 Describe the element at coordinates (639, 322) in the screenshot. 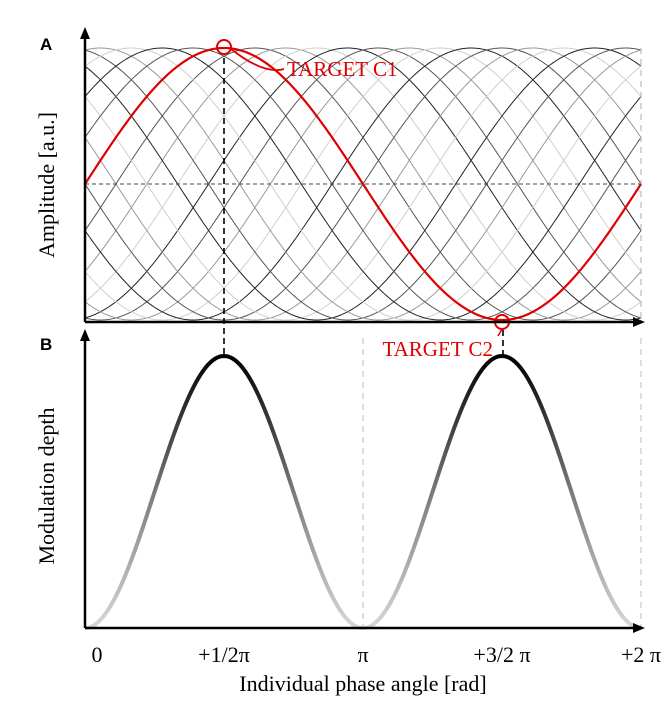

I see `panel-a-x-arrow` at that location.